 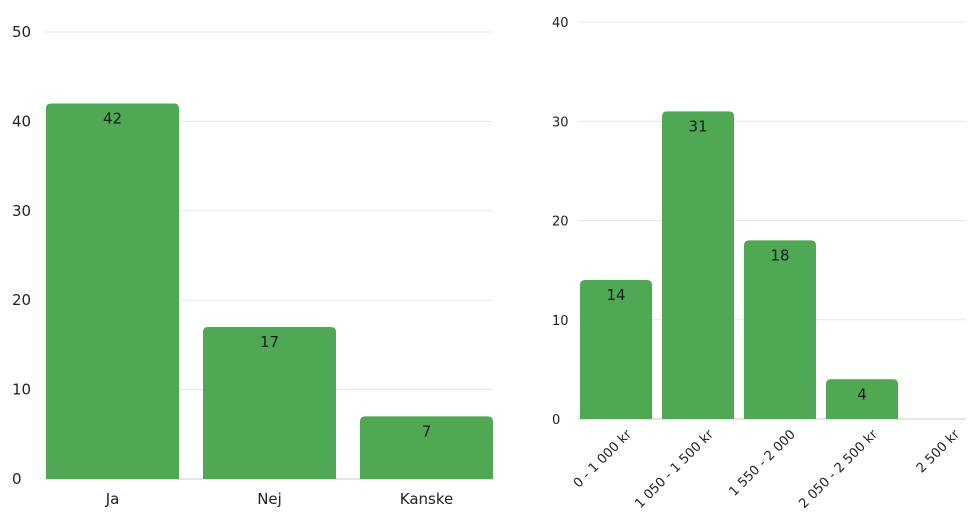 What do you see at coordinates (938, 451) in the screenshot?
I see `x-tick-label: 2 500 kr` at bounding box center [938, 451].